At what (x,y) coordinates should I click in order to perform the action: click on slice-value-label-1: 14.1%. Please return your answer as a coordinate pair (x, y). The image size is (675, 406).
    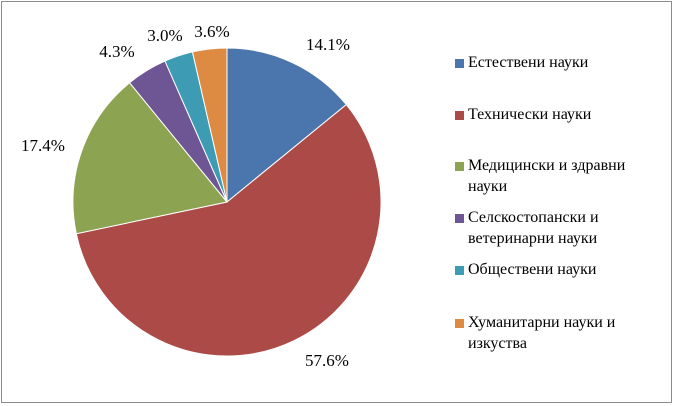
    Looking at the image, I should click on (328, 44).